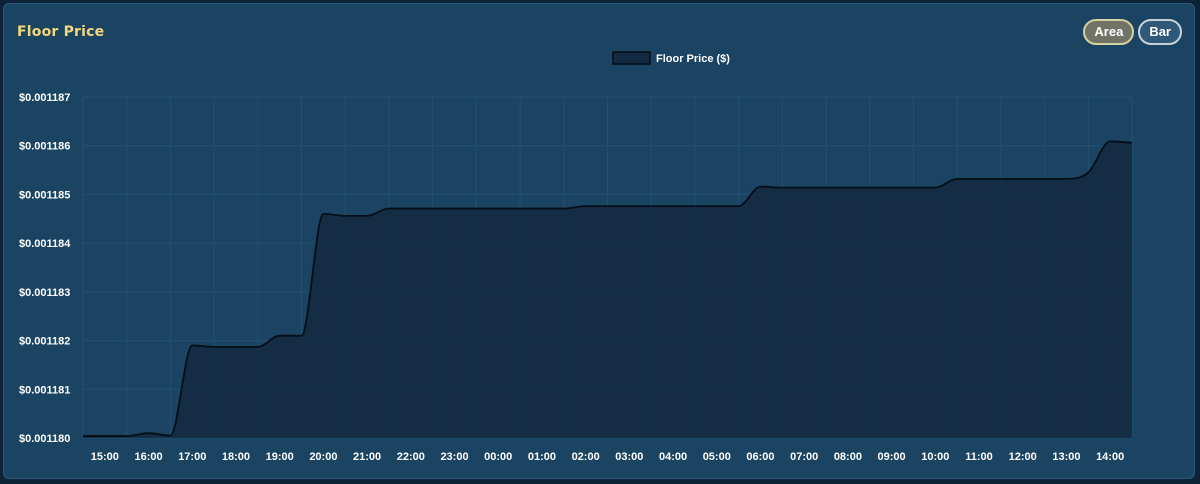 This screenshot has height=484, width=1200. I want to click on x-tick-label: 01:00, so click(542, 457).